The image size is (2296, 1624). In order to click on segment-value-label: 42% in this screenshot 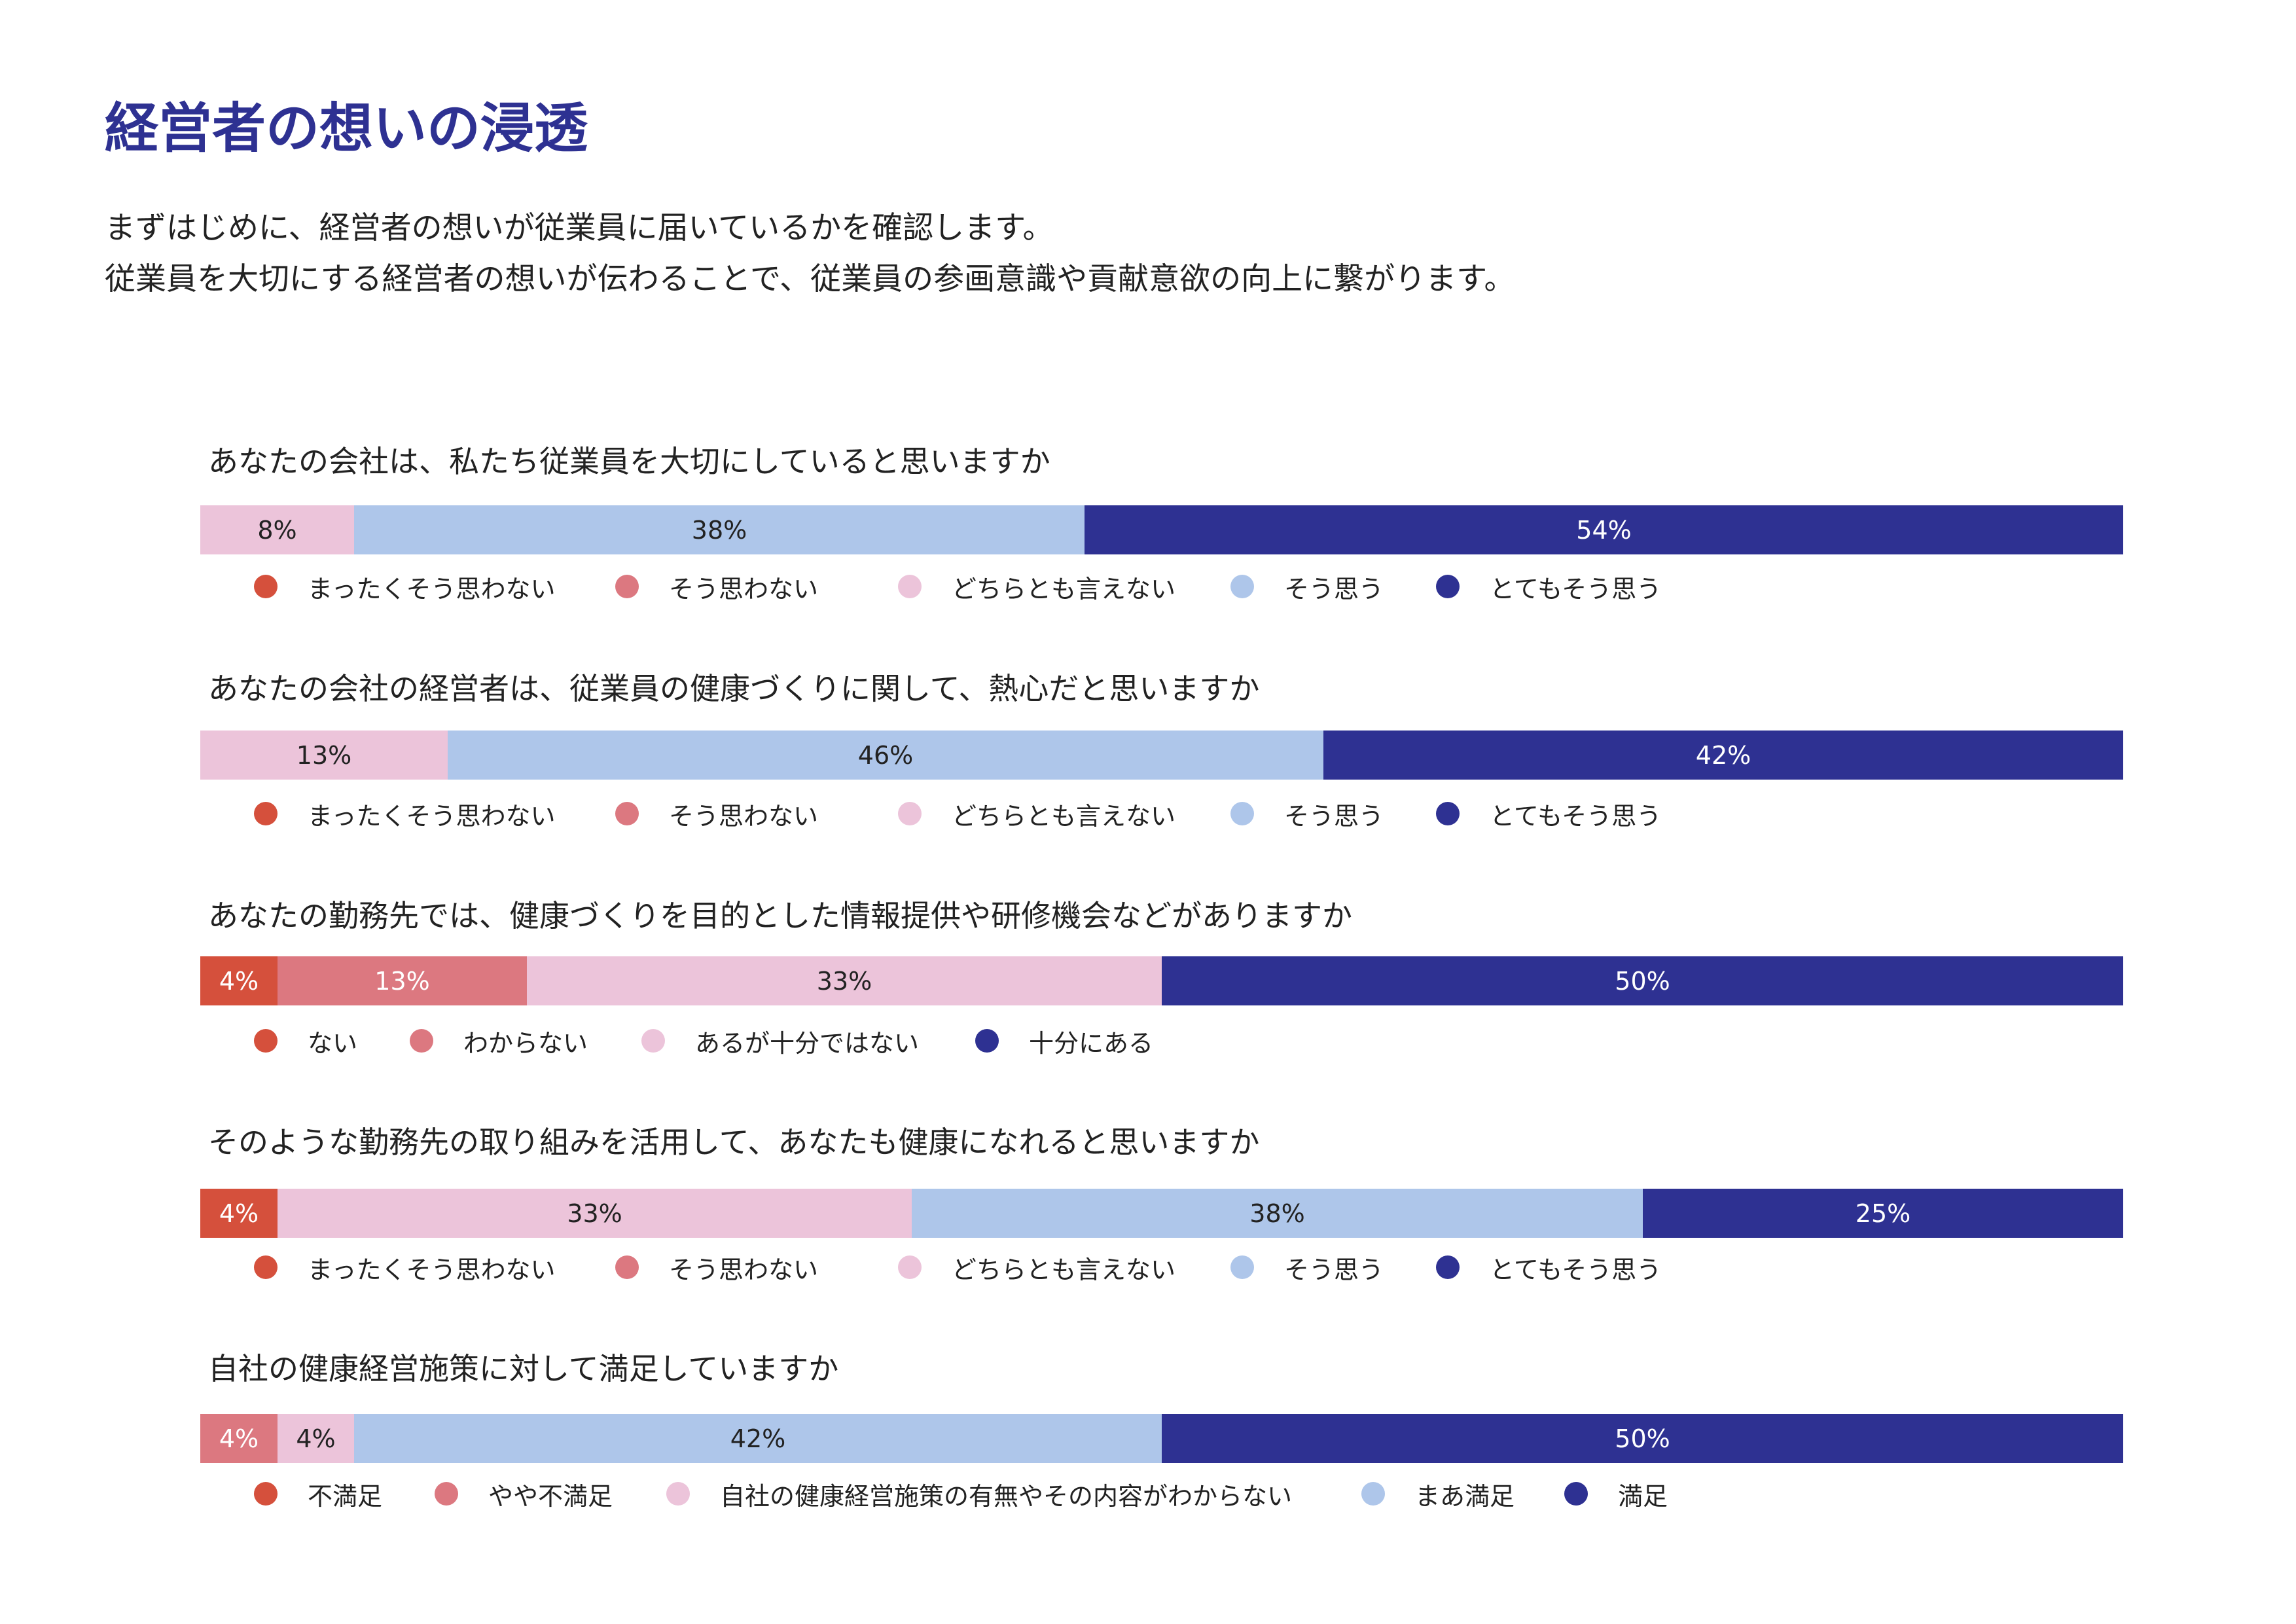, I will do `click(1723, 755)`.